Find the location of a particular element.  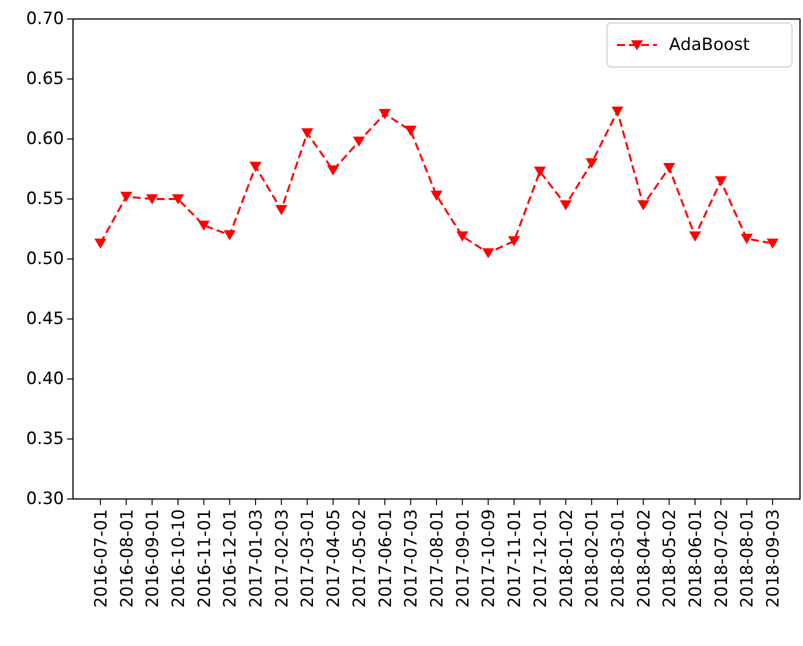

y-tick-label: 0.55 is located at coordinates (45, 199).